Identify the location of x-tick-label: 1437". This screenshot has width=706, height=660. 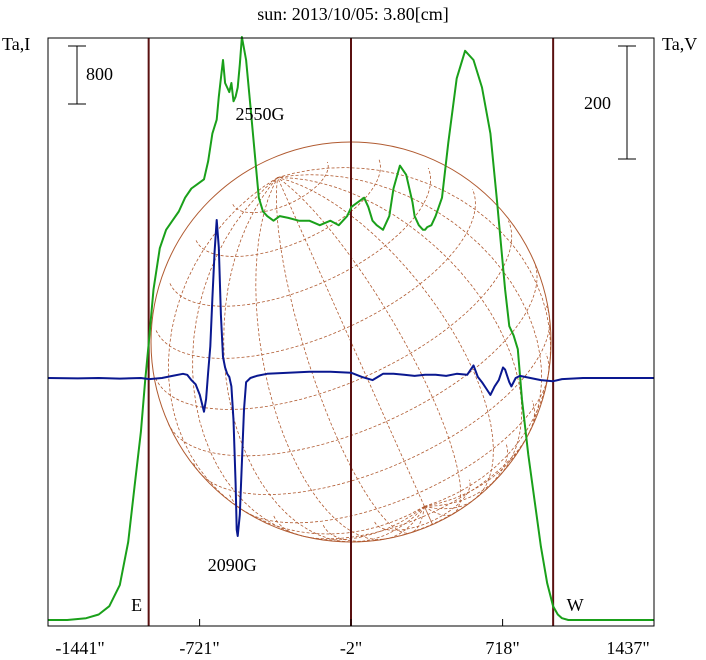
(627, 648).